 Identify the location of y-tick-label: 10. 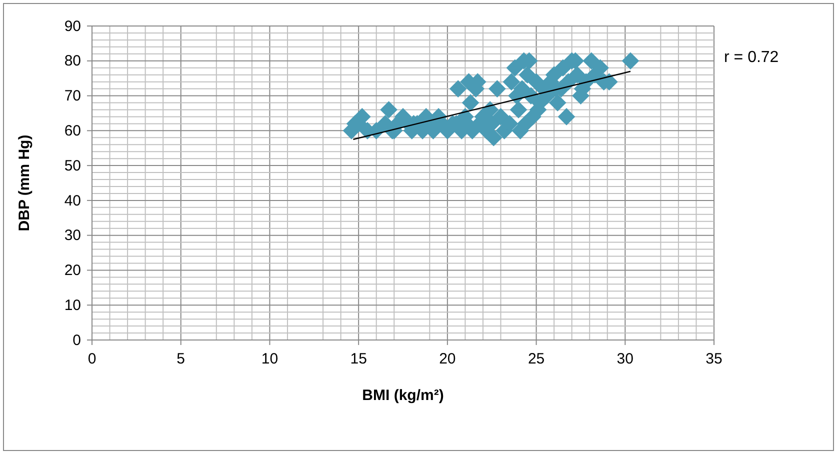
(72, 305).